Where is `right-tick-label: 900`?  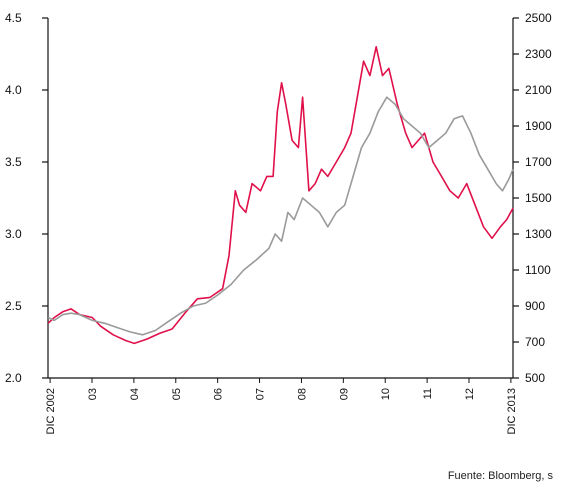 right-tick-label: 900 is located at coordinates (535, 306).